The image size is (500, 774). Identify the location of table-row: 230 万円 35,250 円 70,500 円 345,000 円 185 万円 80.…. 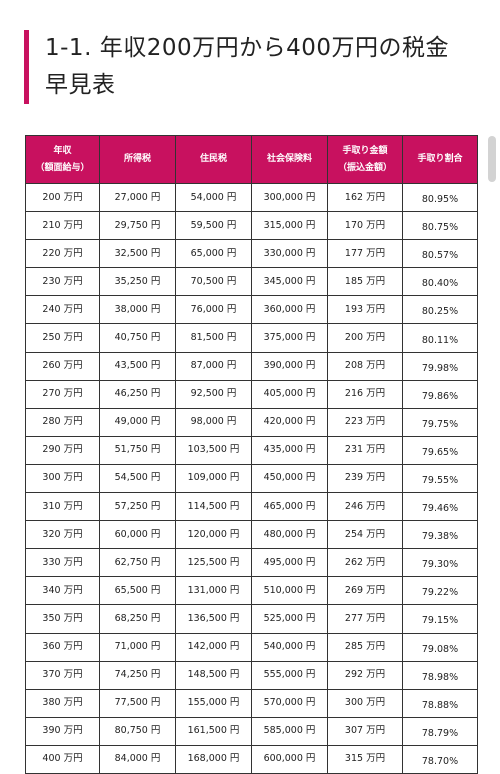
(251, 282).